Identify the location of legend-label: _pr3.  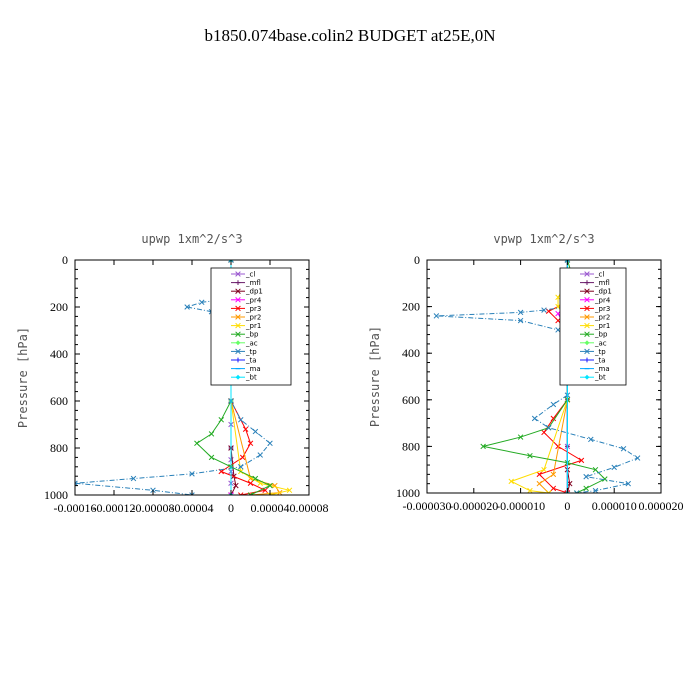
(253, 309).